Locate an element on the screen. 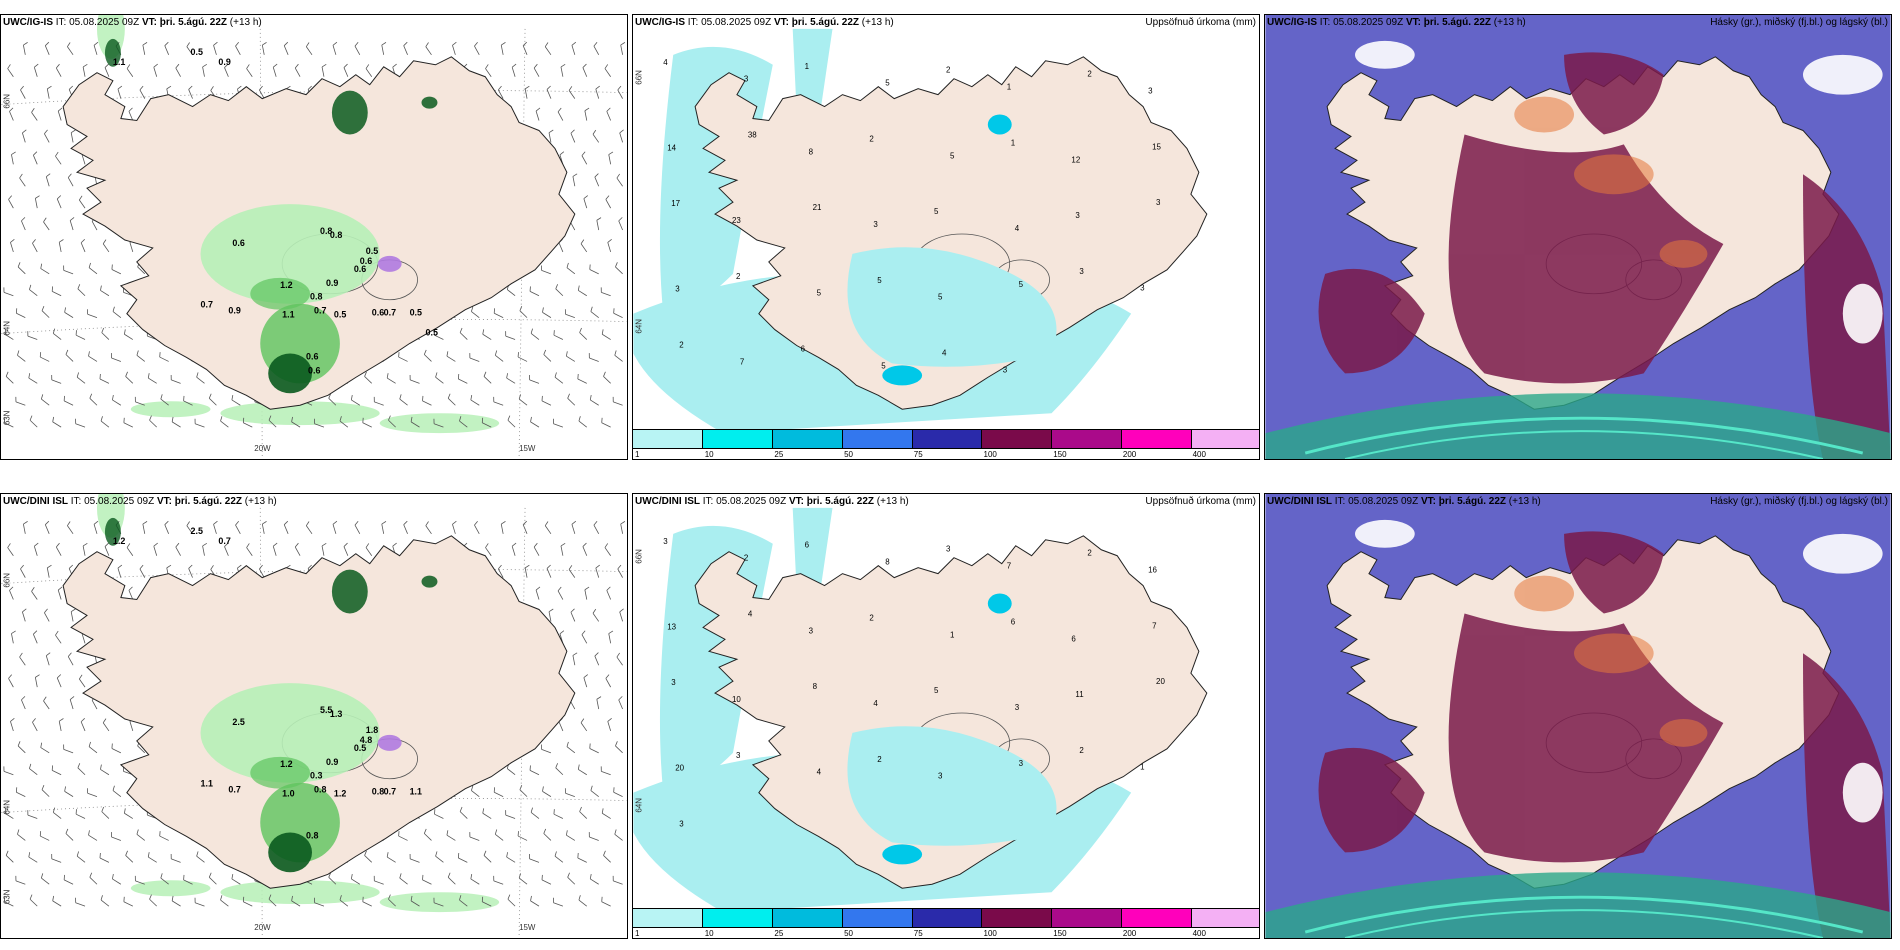  legend-label: 400 is located at coordinates (1199, 933).